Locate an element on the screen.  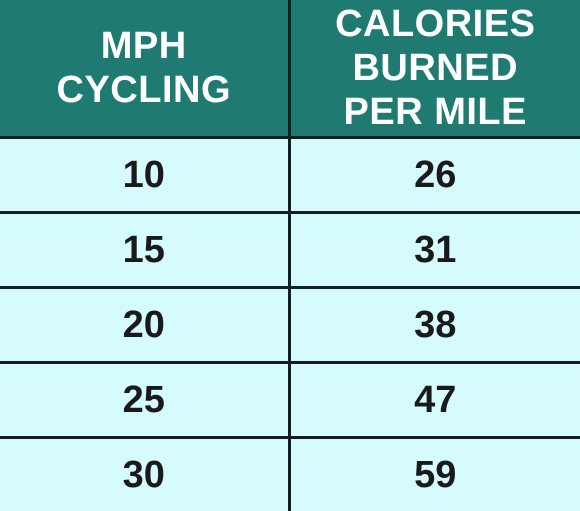
table-row: 25 47 is located at coordinates (290, 400).